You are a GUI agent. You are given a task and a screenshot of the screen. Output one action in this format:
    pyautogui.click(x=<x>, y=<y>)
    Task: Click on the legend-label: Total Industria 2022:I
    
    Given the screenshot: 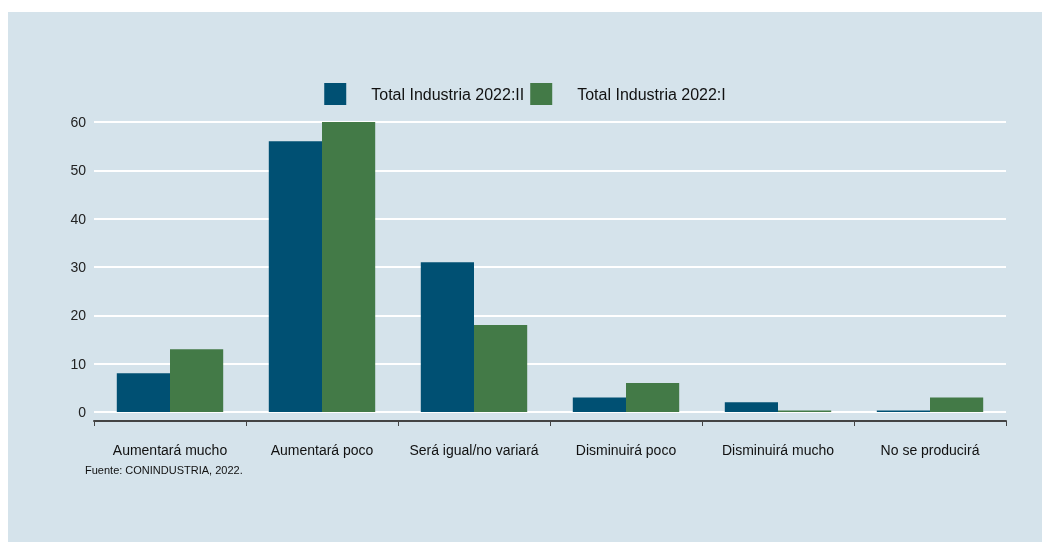 What is the action you would take?
    pyautogui.click(x=651, y=94)
    